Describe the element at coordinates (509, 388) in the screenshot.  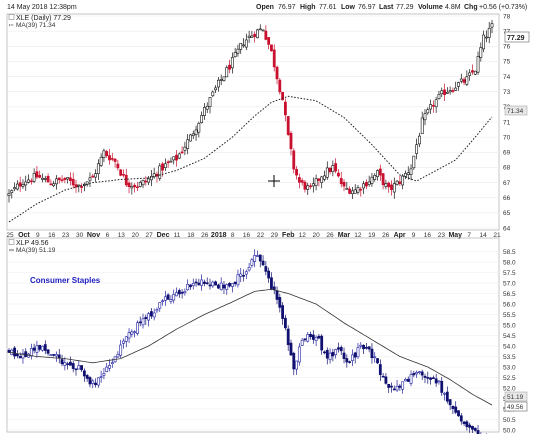
I see `y-tick-label: 52.0` at that location.